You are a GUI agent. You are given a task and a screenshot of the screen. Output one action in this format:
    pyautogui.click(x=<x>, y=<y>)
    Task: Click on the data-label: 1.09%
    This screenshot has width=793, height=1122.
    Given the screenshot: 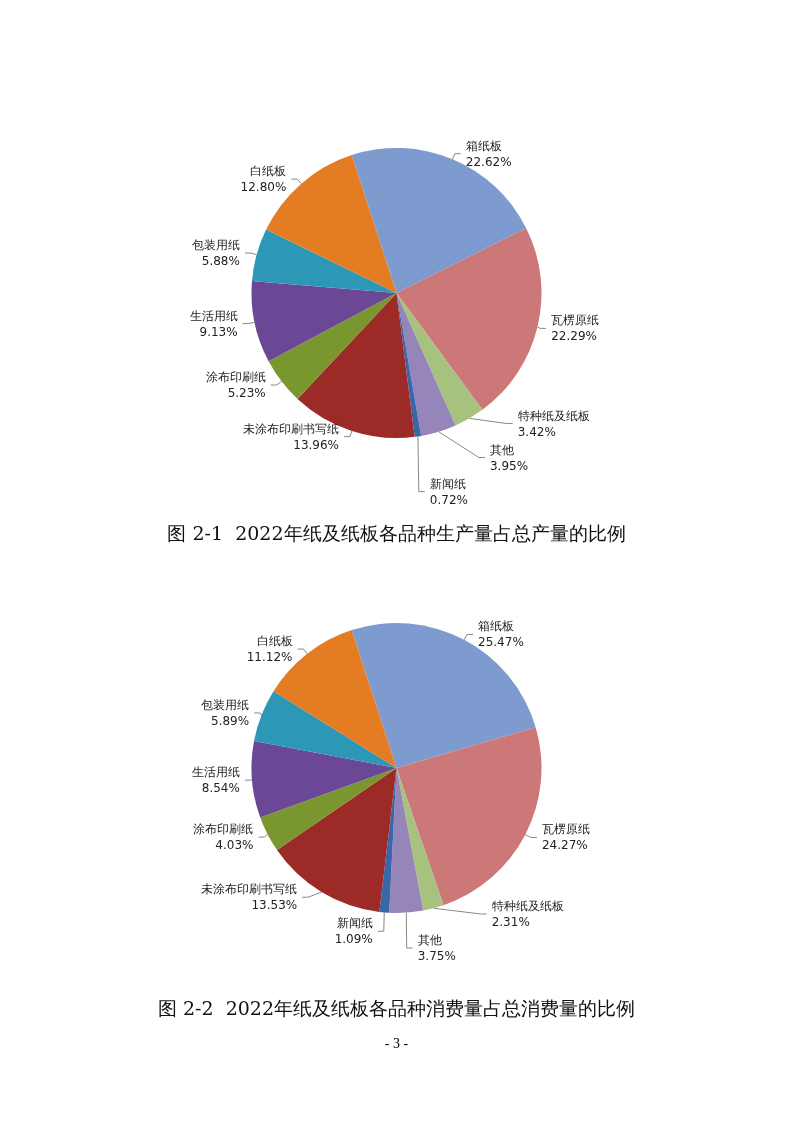 What is the action you would take?
    pyautogui.click(x=353, y=939)
    